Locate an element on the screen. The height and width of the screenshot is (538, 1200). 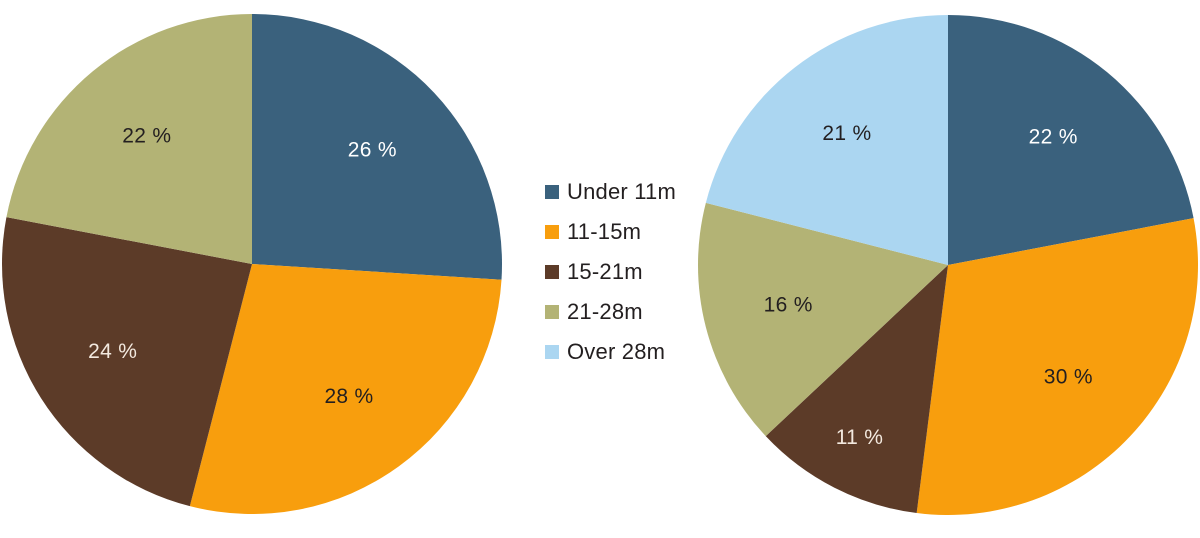
legend-item-11-15m: 11-15m is located at coordinates (610, 232).